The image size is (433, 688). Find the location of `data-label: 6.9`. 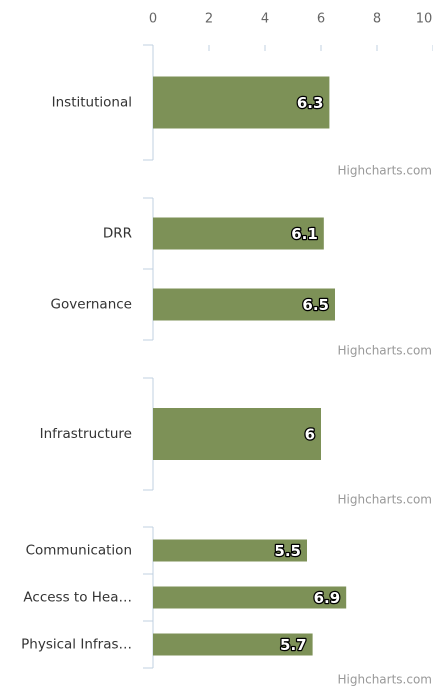

data-label: 6.9 is located at coordinates (327, 598).